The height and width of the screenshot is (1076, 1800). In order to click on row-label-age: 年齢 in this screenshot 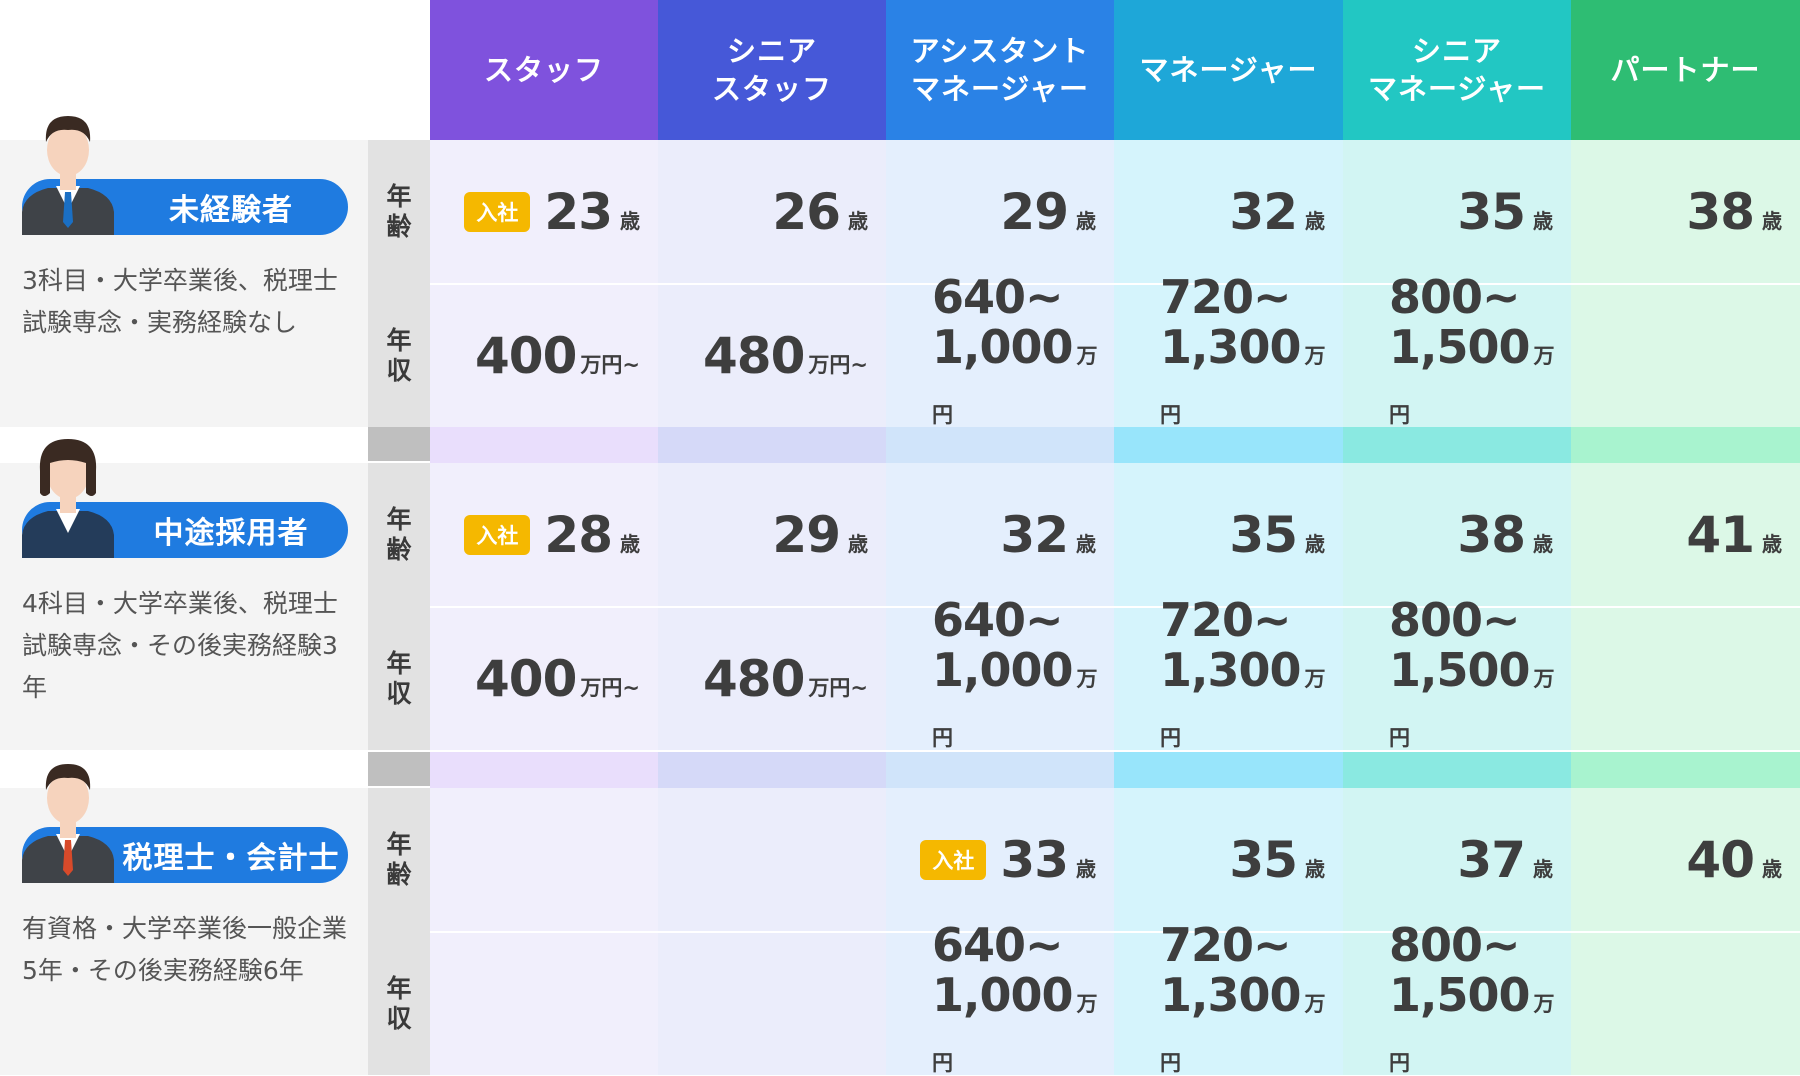, I will do `click(399, 860)`.